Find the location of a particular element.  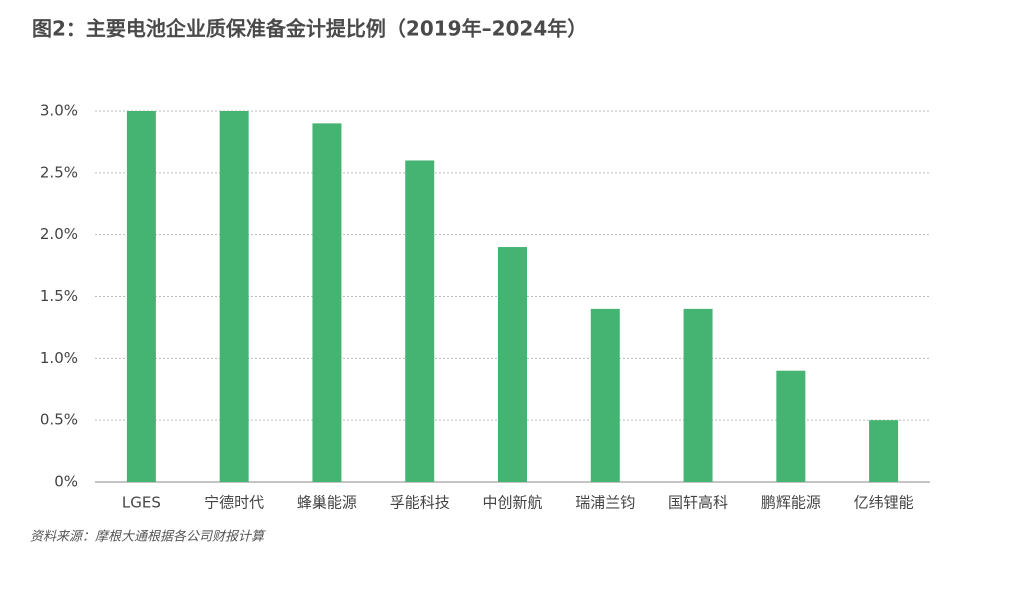

x-tick-label: 孚能科技 is located at coordinates (420, 503).